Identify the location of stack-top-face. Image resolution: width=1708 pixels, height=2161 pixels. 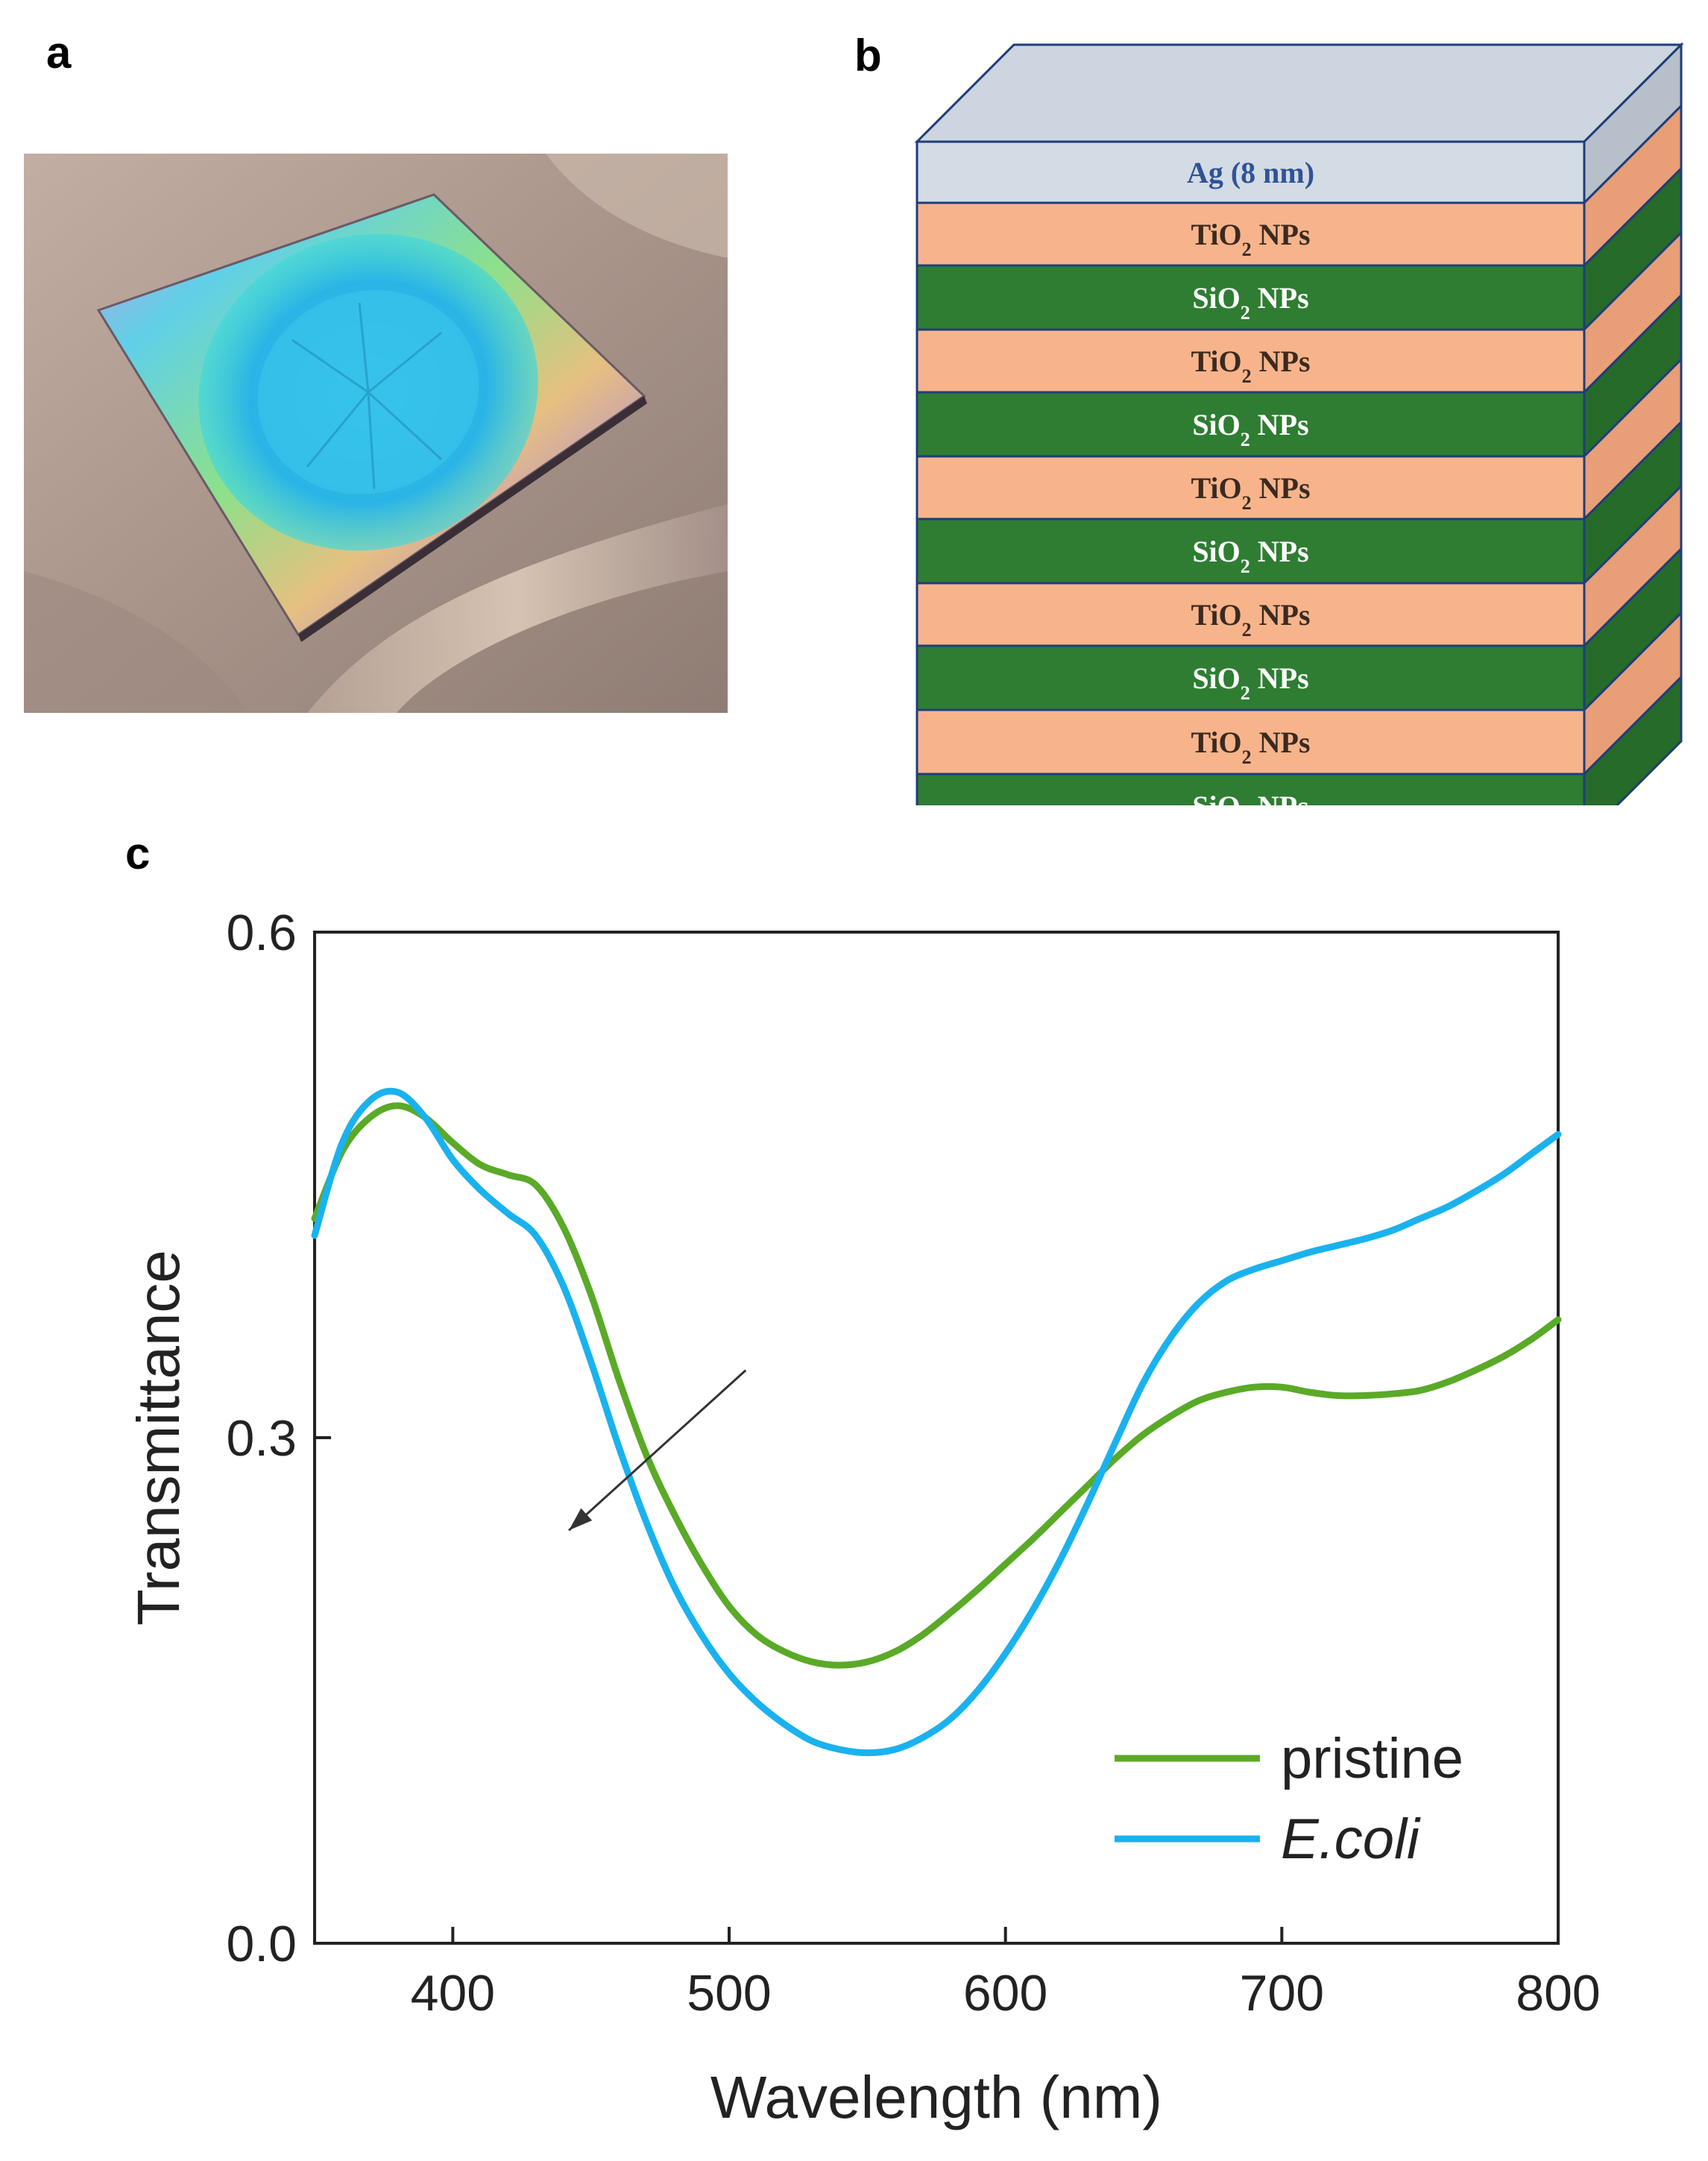
(1299, 93).